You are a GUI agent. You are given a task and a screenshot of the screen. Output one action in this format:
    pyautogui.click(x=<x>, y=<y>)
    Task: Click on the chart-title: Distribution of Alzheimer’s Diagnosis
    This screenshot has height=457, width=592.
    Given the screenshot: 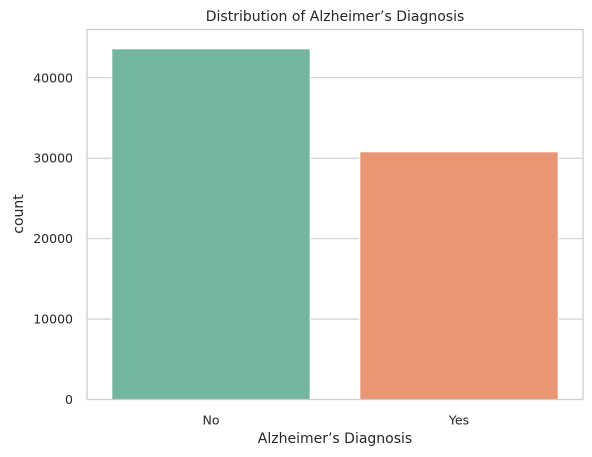 What is the action you would take?
    pyautogui.click(x=335, y=17)
    